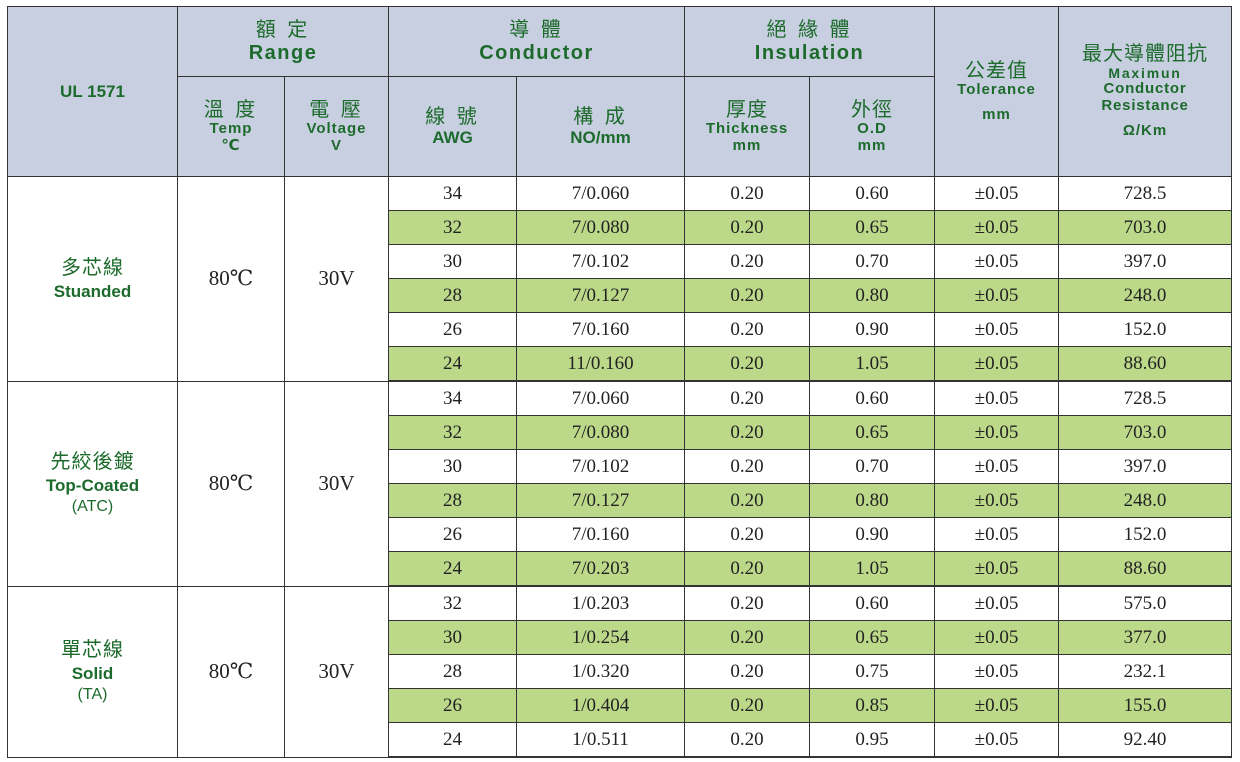 Image resolution: width=1240 pixels, height=762 pixels. Describe the element at coordinates (872, 740) in the screenshot. I see `od-cell: 0.95` at that location.